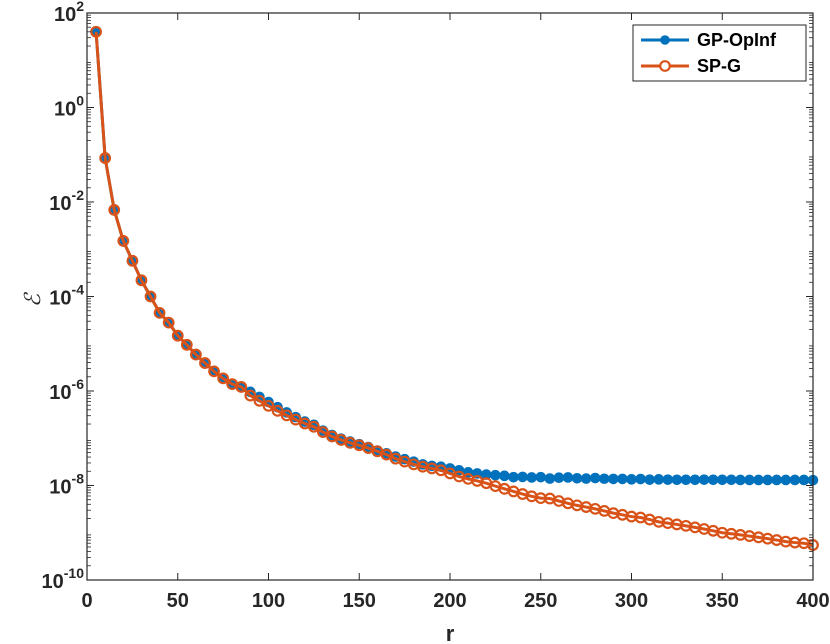 The image size is (830, 644). Describe the element at coordinates (86, 601) in the screenshot. I see `x-tick-label: 0` at that location.